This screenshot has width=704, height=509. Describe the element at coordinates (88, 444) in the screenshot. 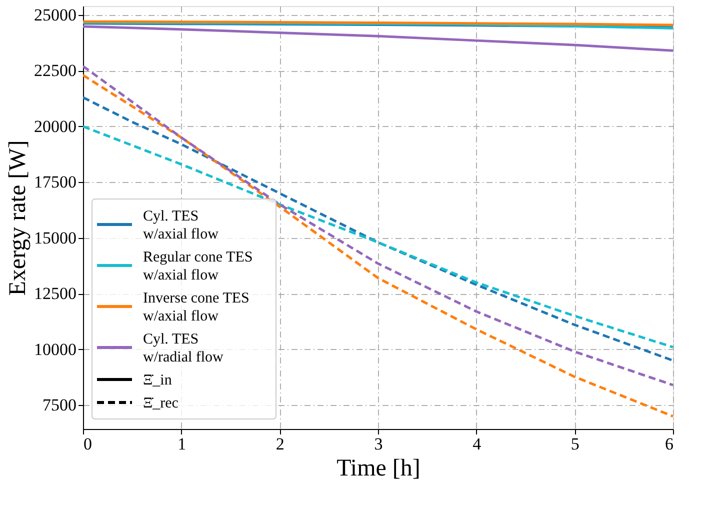

I see `x-tick-label: 0` at that location.